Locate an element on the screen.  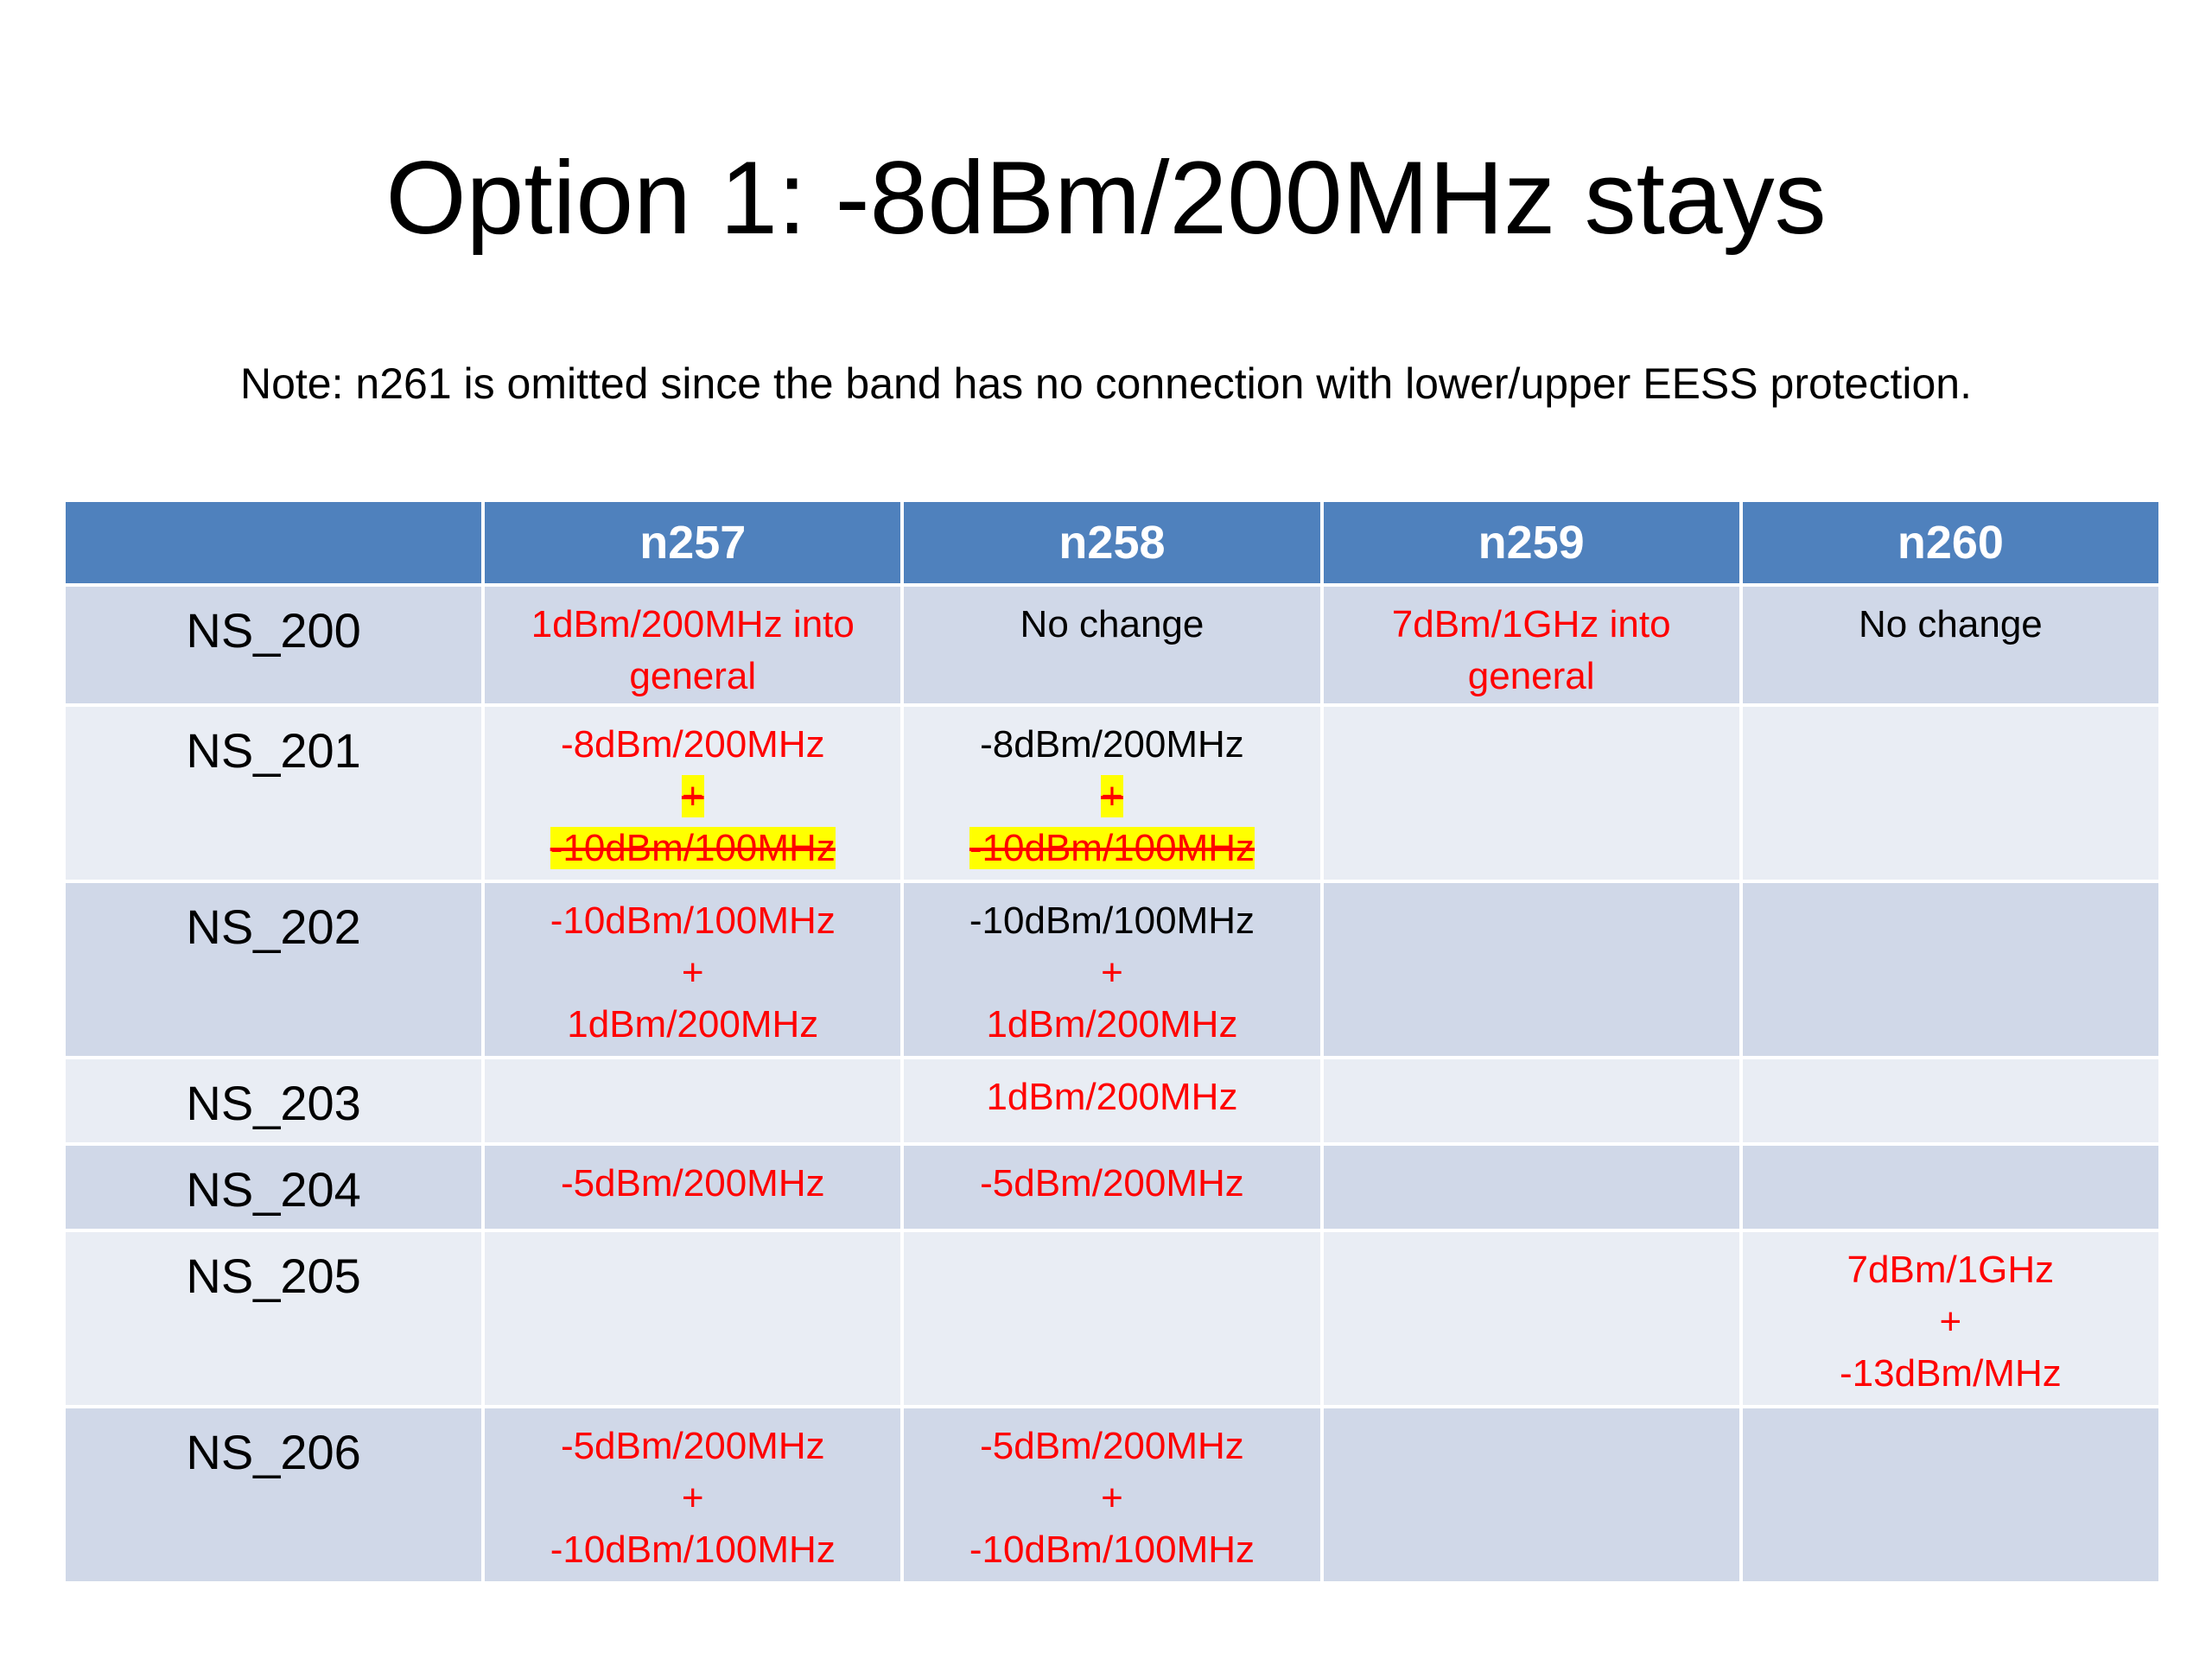
cell-text: 7dBm/1GHz into is located at coordinates (1531, 624).